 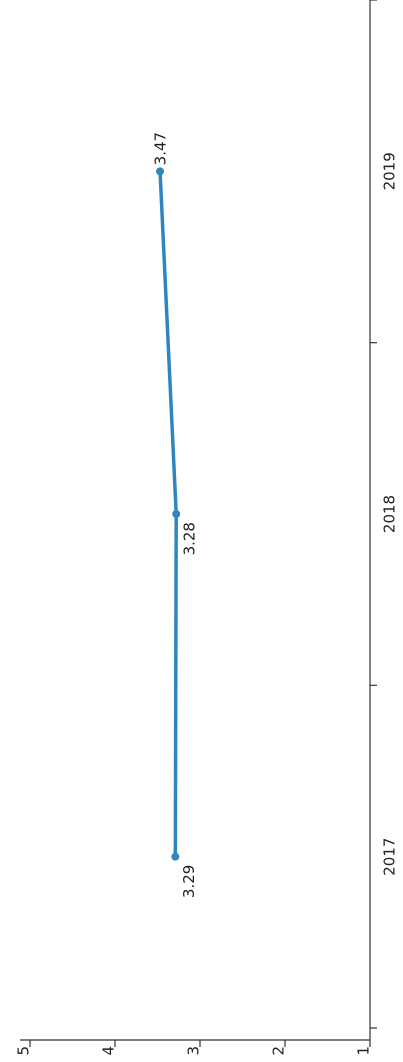 I want to click on data-label: 3.47, so click(x=161, y=148).